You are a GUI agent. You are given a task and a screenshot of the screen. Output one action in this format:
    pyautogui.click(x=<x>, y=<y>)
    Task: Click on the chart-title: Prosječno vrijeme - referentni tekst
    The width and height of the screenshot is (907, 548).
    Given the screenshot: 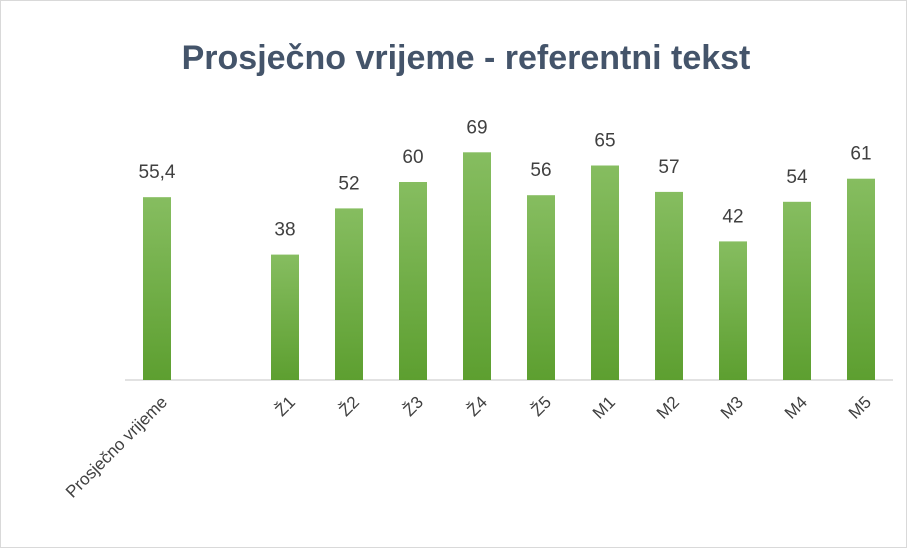 What is the action you would take?
    pyautogui.click(x=466, y=58)
    